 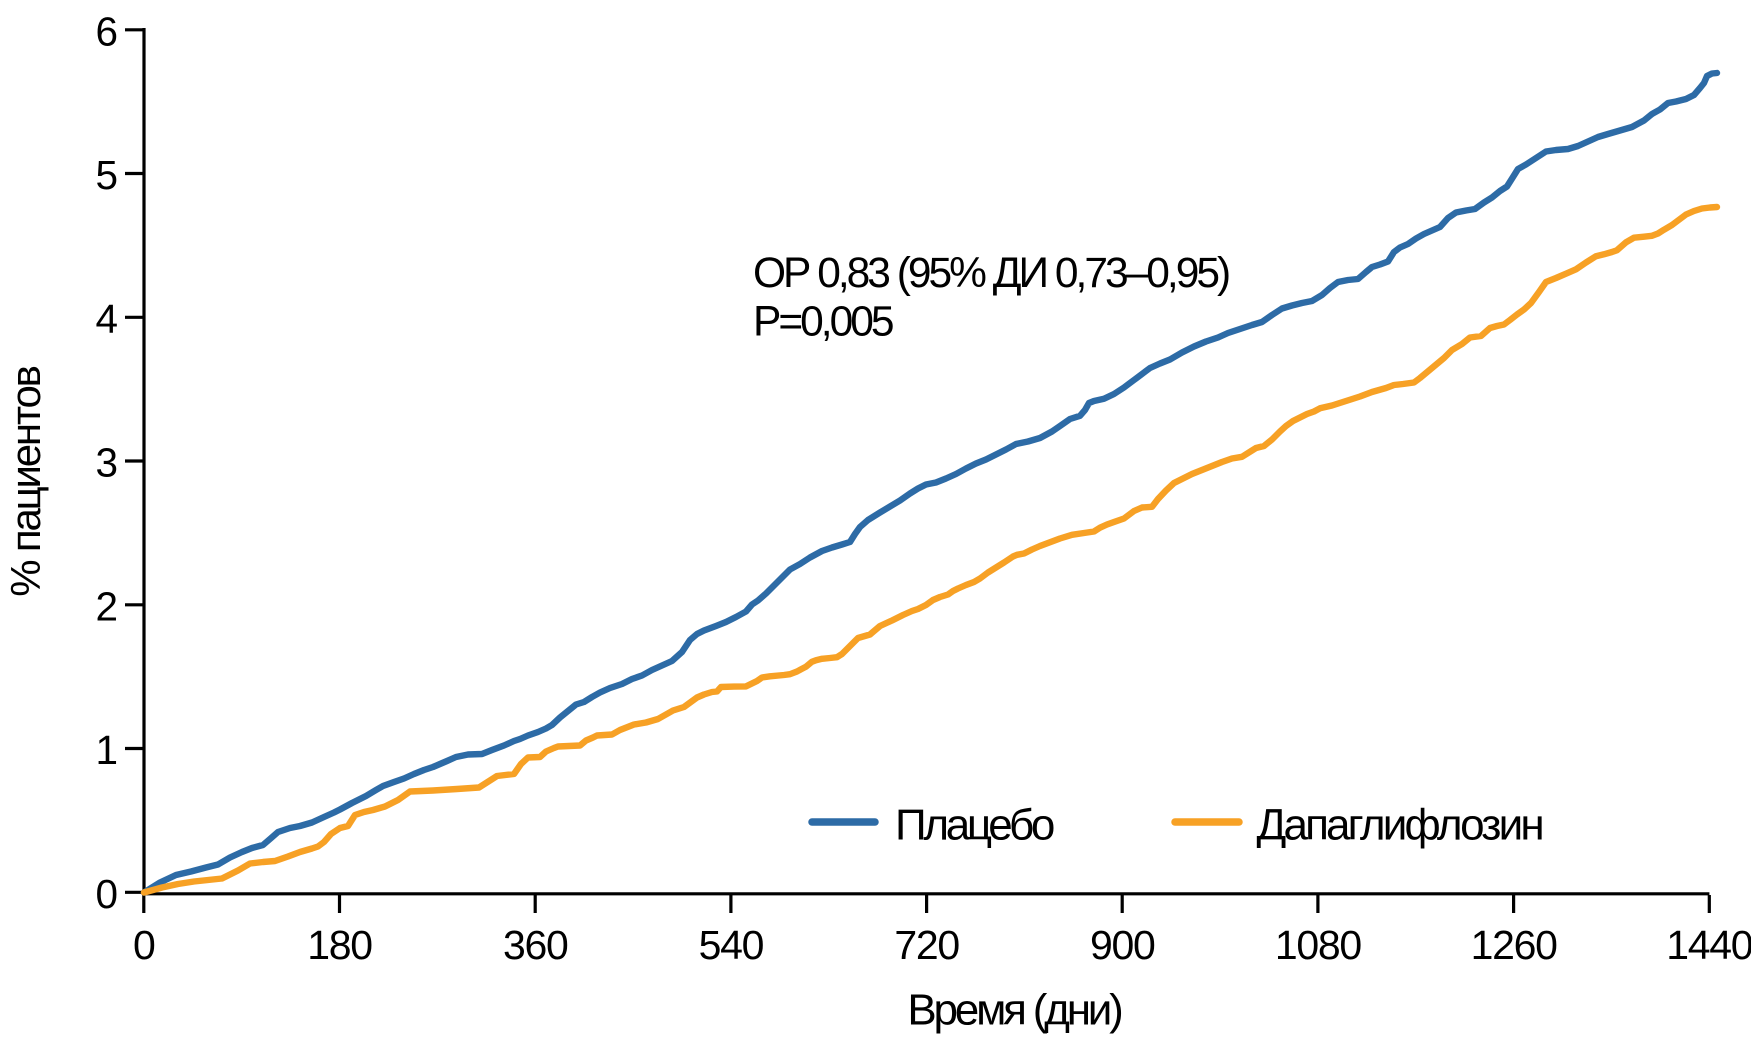 I want to click on svg-text: Дапаглифлозин, so click(x=1400, y=825).